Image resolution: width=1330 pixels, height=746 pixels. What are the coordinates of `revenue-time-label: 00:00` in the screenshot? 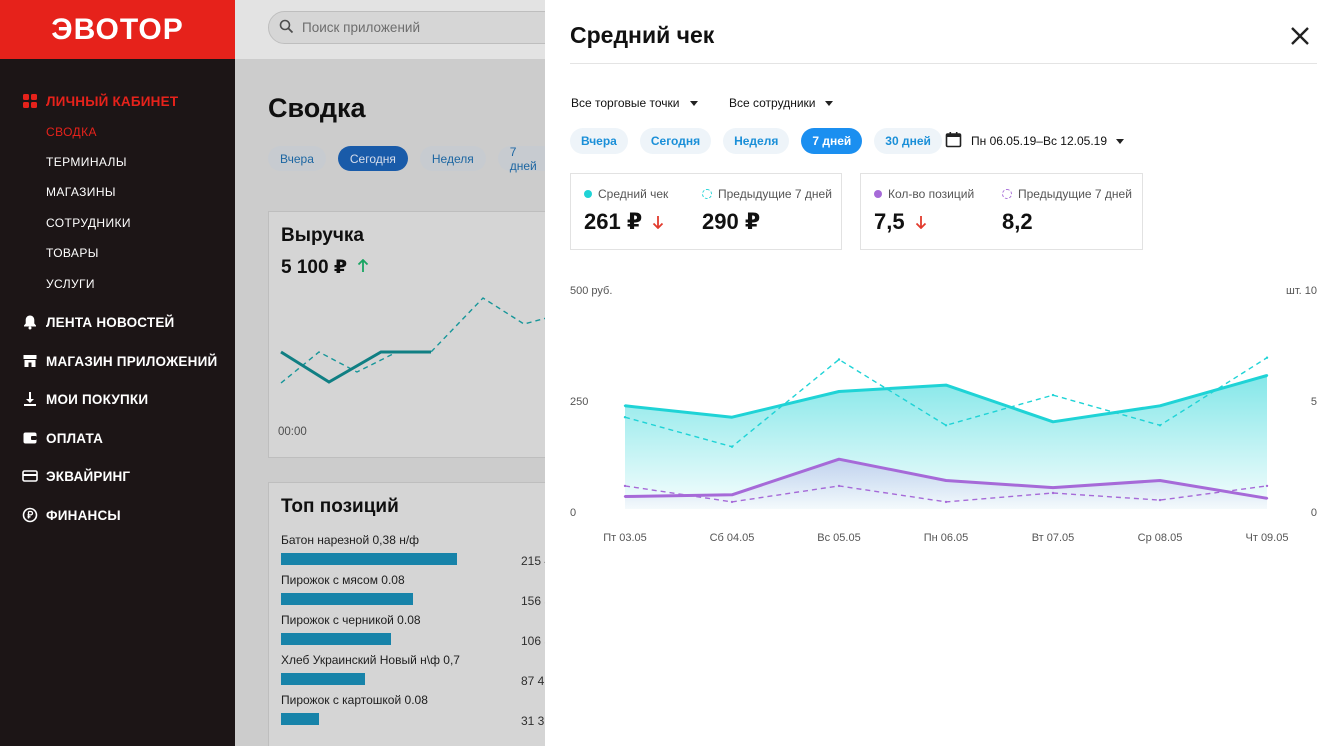 It's located at (292, 432).